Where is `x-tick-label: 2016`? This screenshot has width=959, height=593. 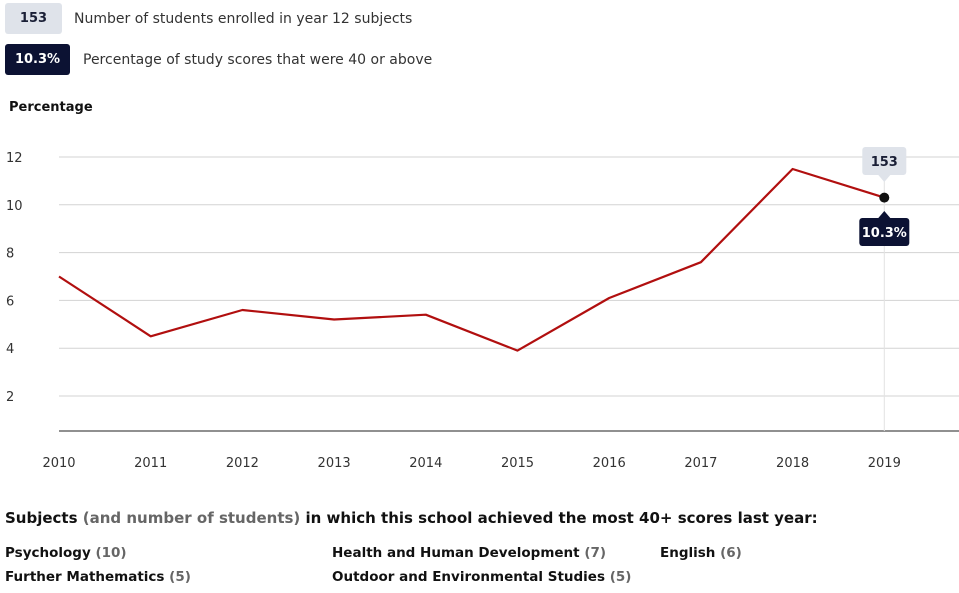
x-tick-label: 2016 is located at coordinates (609, 463).